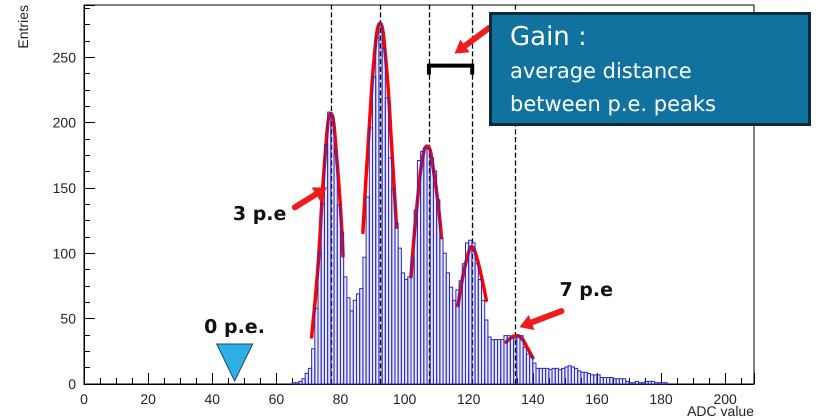 Image resolution: width=825 pixels, height=420 pixels. I want to click on x-tick-label: 180, so click(661, 399).